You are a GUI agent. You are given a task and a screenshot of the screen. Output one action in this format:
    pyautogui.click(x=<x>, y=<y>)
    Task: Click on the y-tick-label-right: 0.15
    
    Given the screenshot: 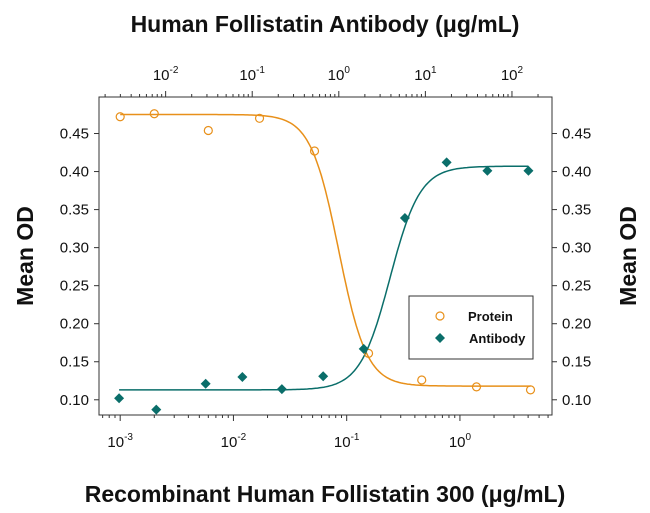 What is the action you would take?
    pyautogui.click(x=576, y=362)
    